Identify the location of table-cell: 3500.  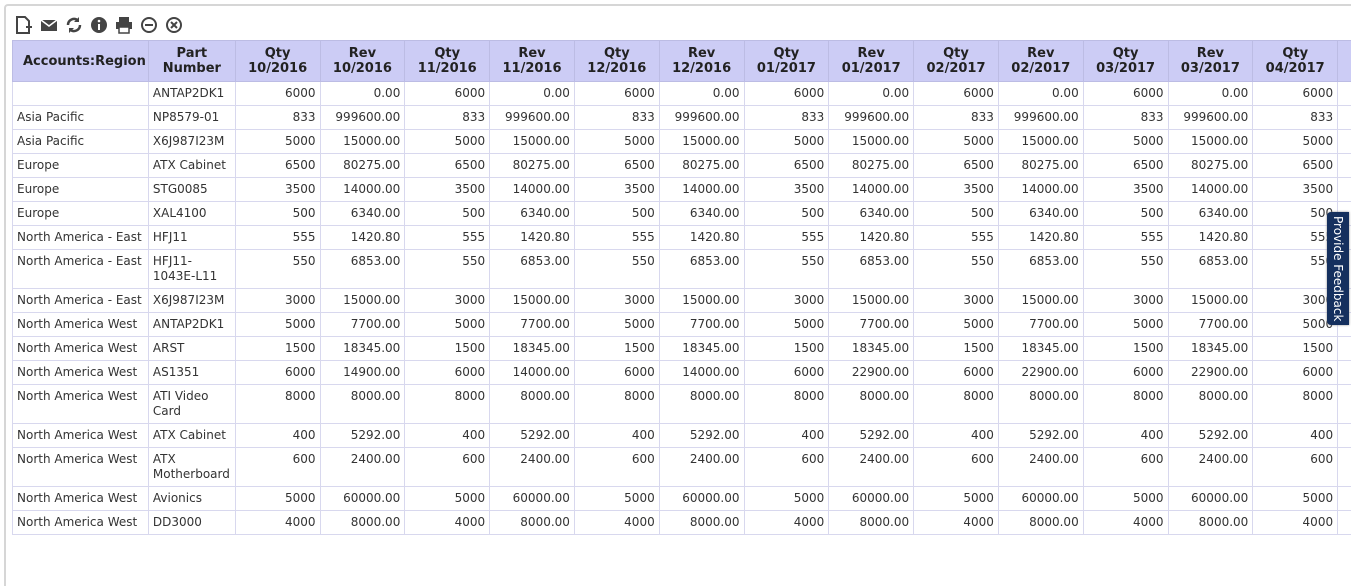
(1295, 190).